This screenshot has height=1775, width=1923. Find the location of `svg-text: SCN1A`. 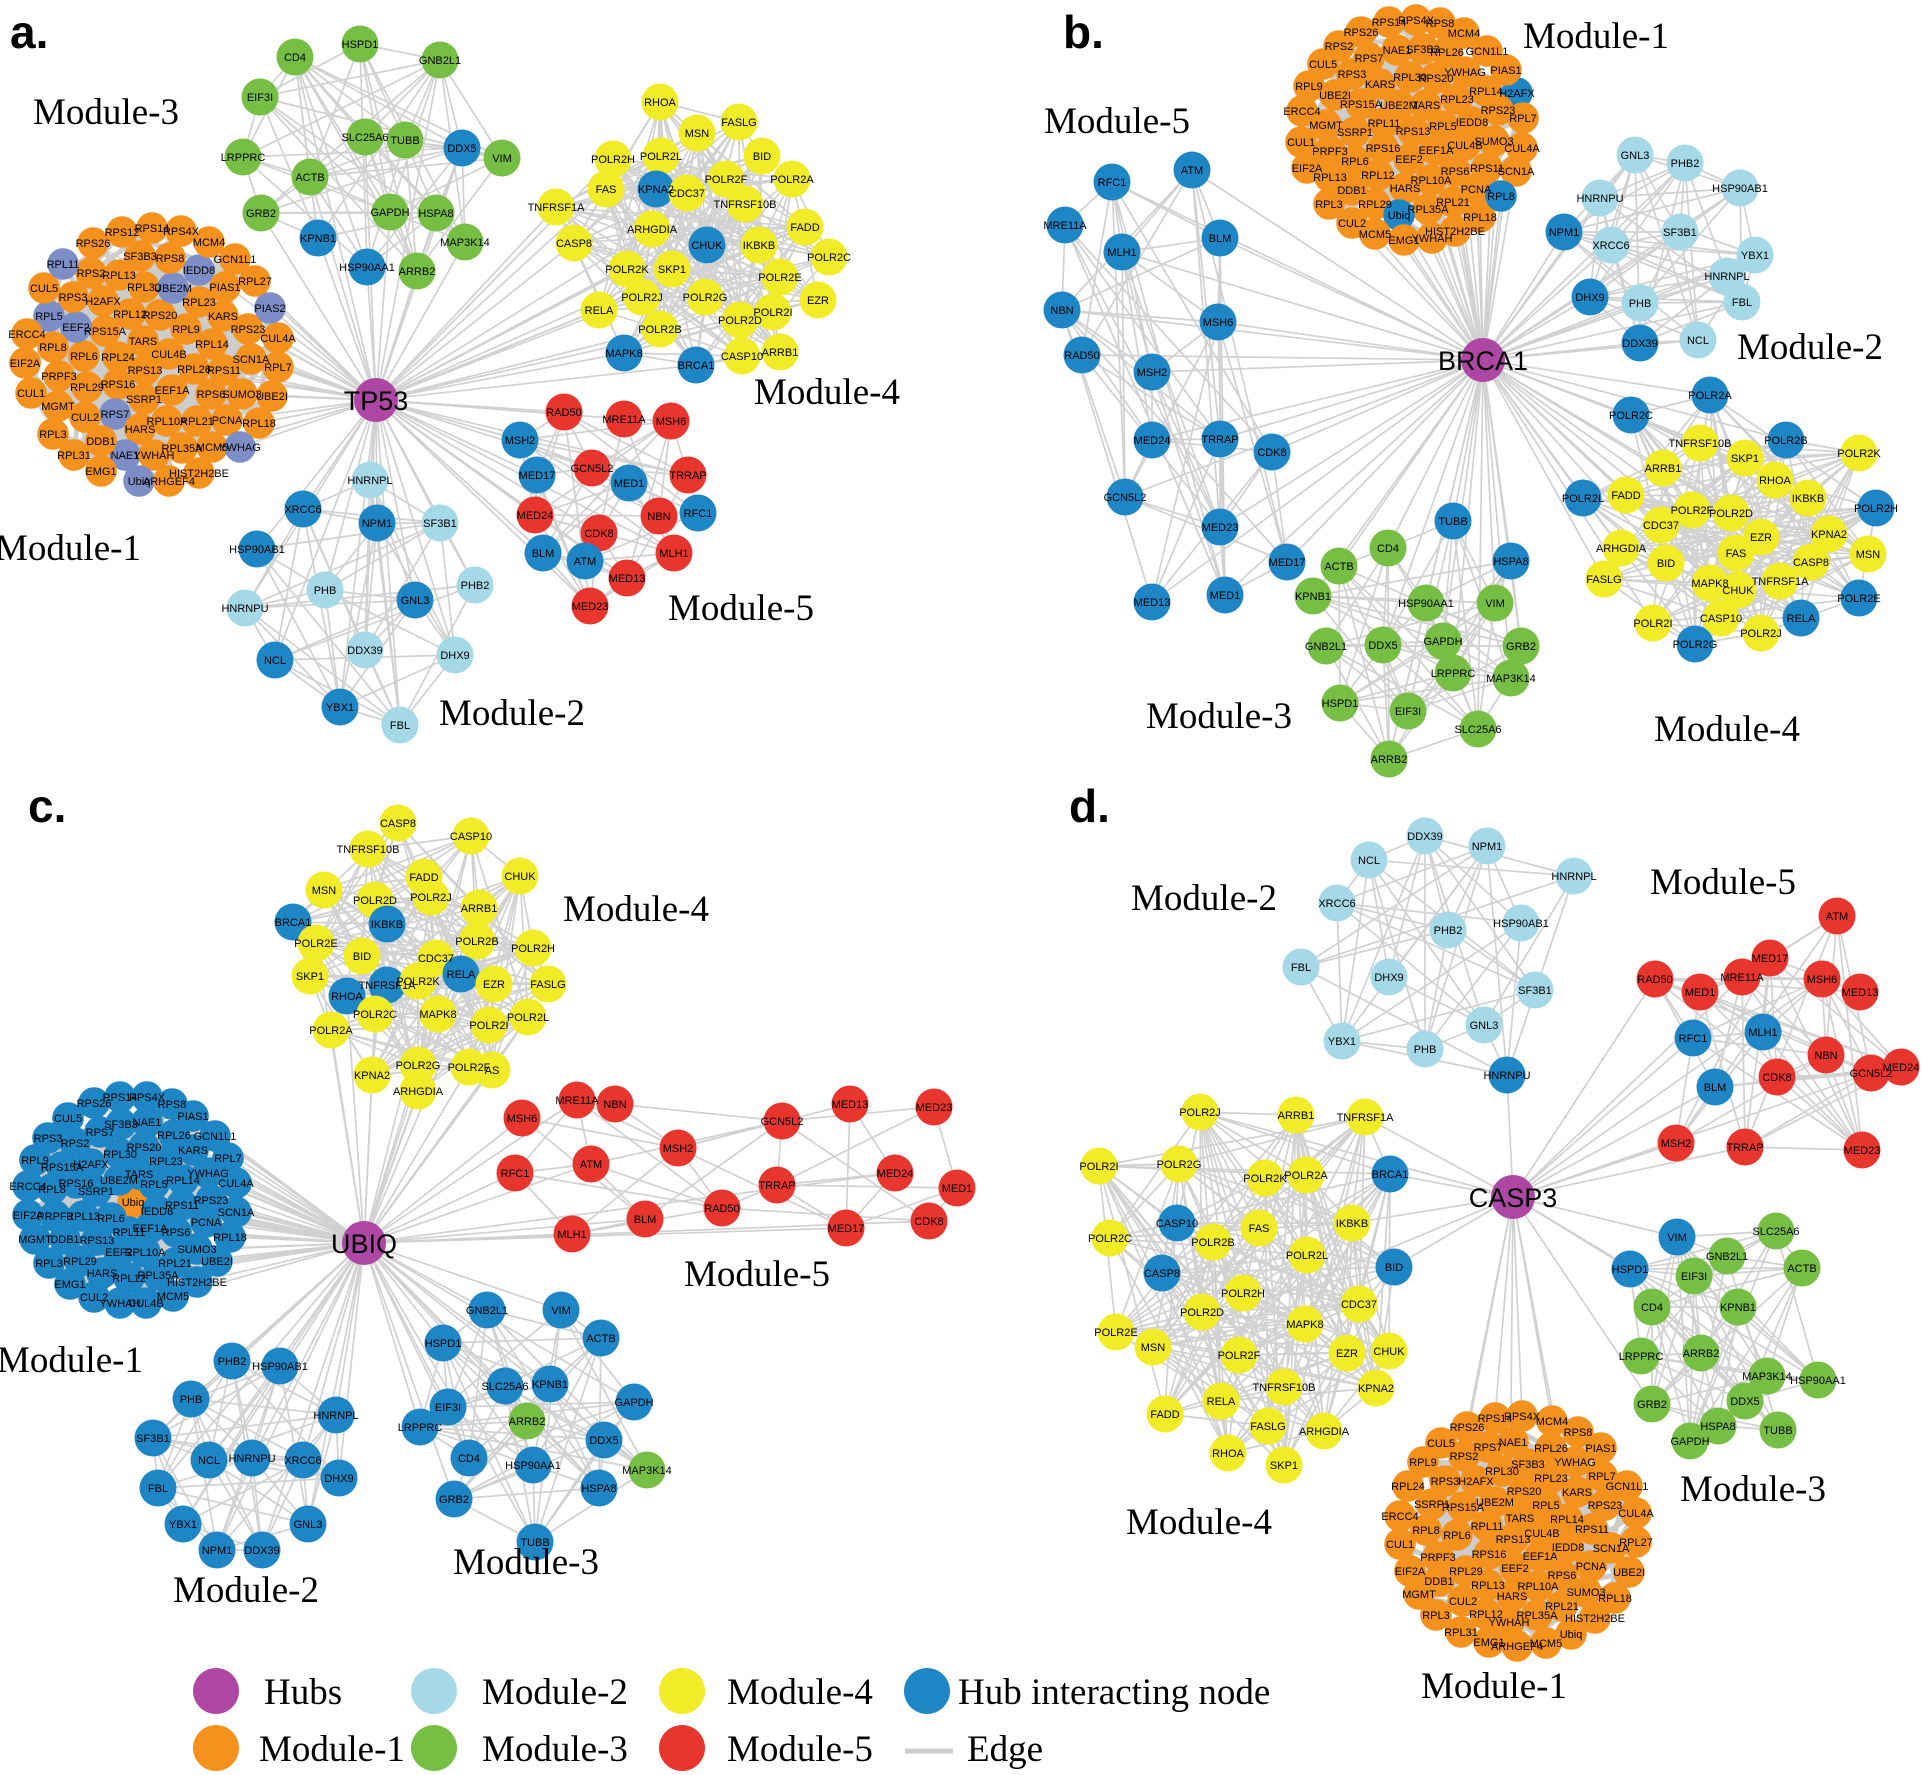

svg-text: SCN1A is located at coordinates (1516, 172).